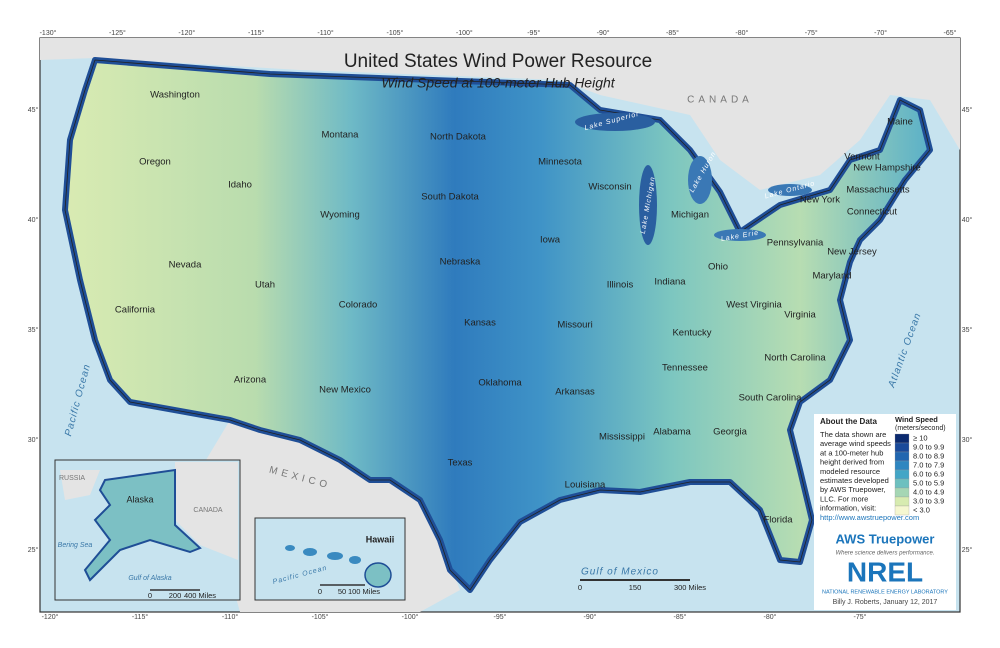 Image resolution: width=1000 pixels, height=648 pixels. I want to click on about-line: modeled resource, so click(850, 471).